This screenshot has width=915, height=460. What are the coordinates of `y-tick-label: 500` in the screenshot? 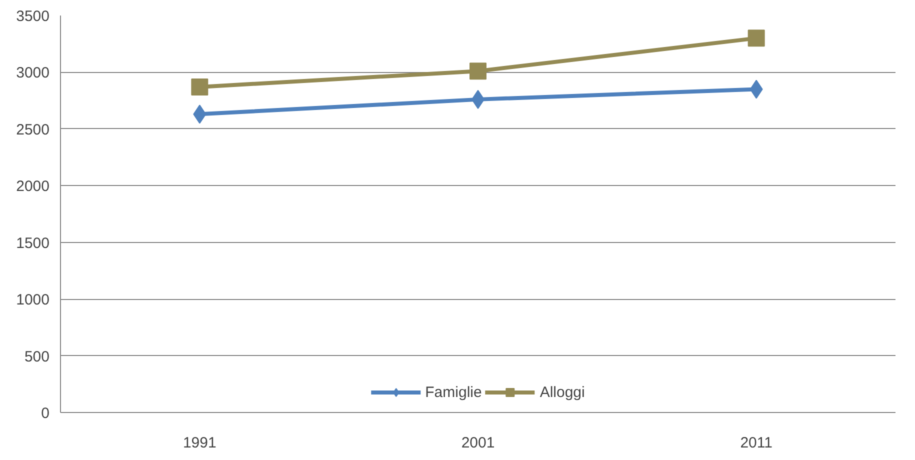 It's located at (37, 357).